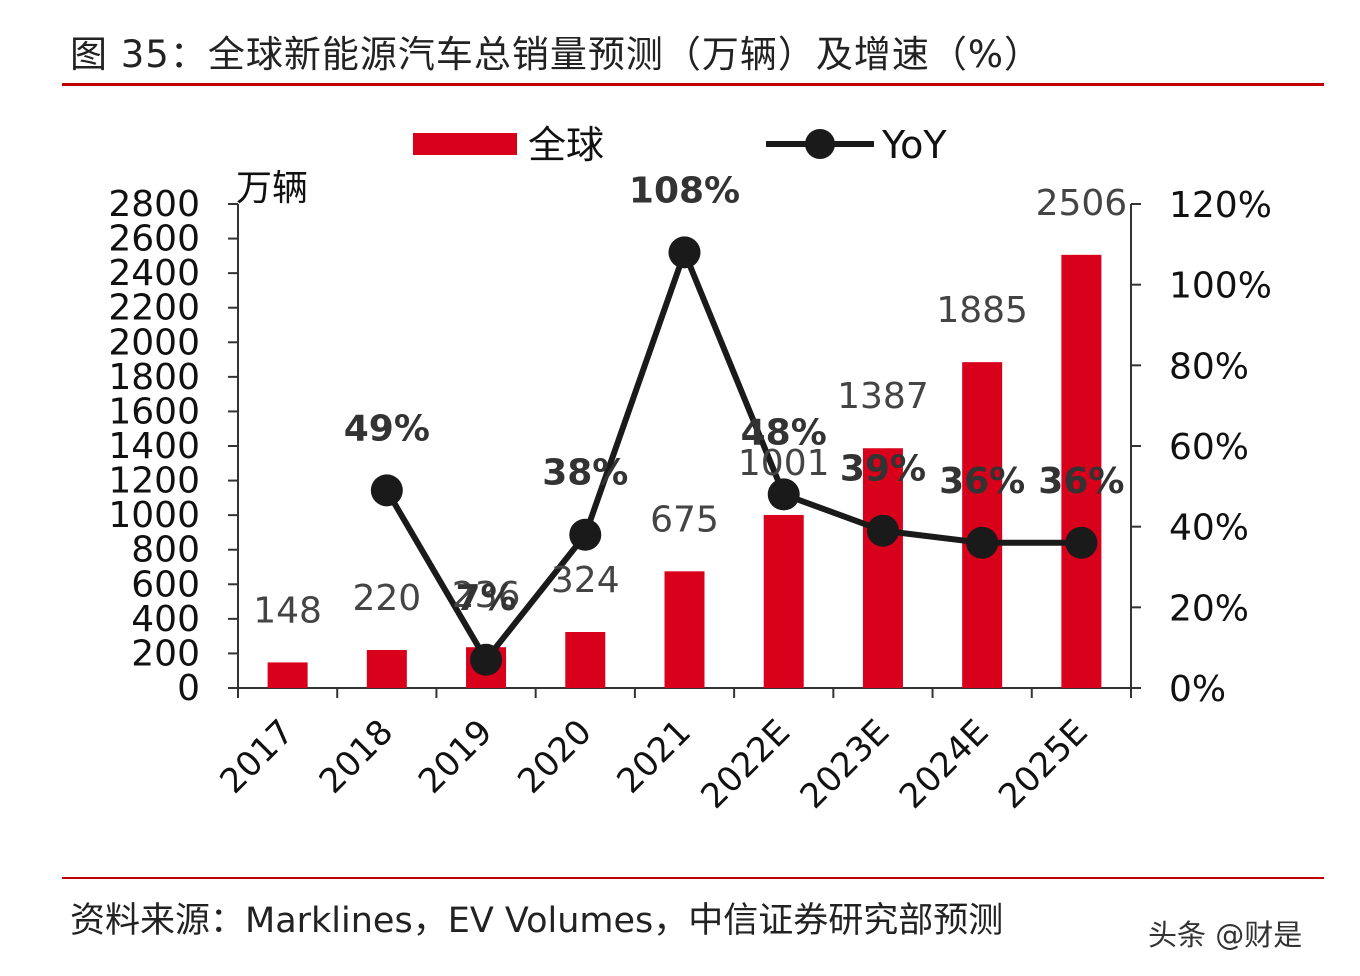  Describe the element at coordinates (693, 84) in the screenshot. I see `title-divider` at that location.